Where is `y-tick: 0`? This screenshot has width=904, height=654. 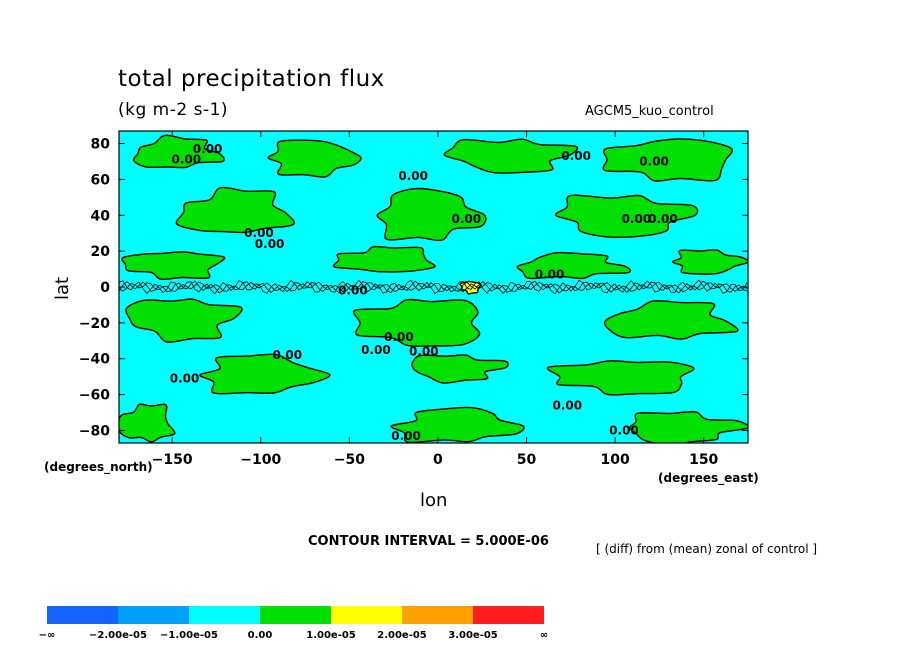
y-tick: 0 is located at coordinates (424, 288).